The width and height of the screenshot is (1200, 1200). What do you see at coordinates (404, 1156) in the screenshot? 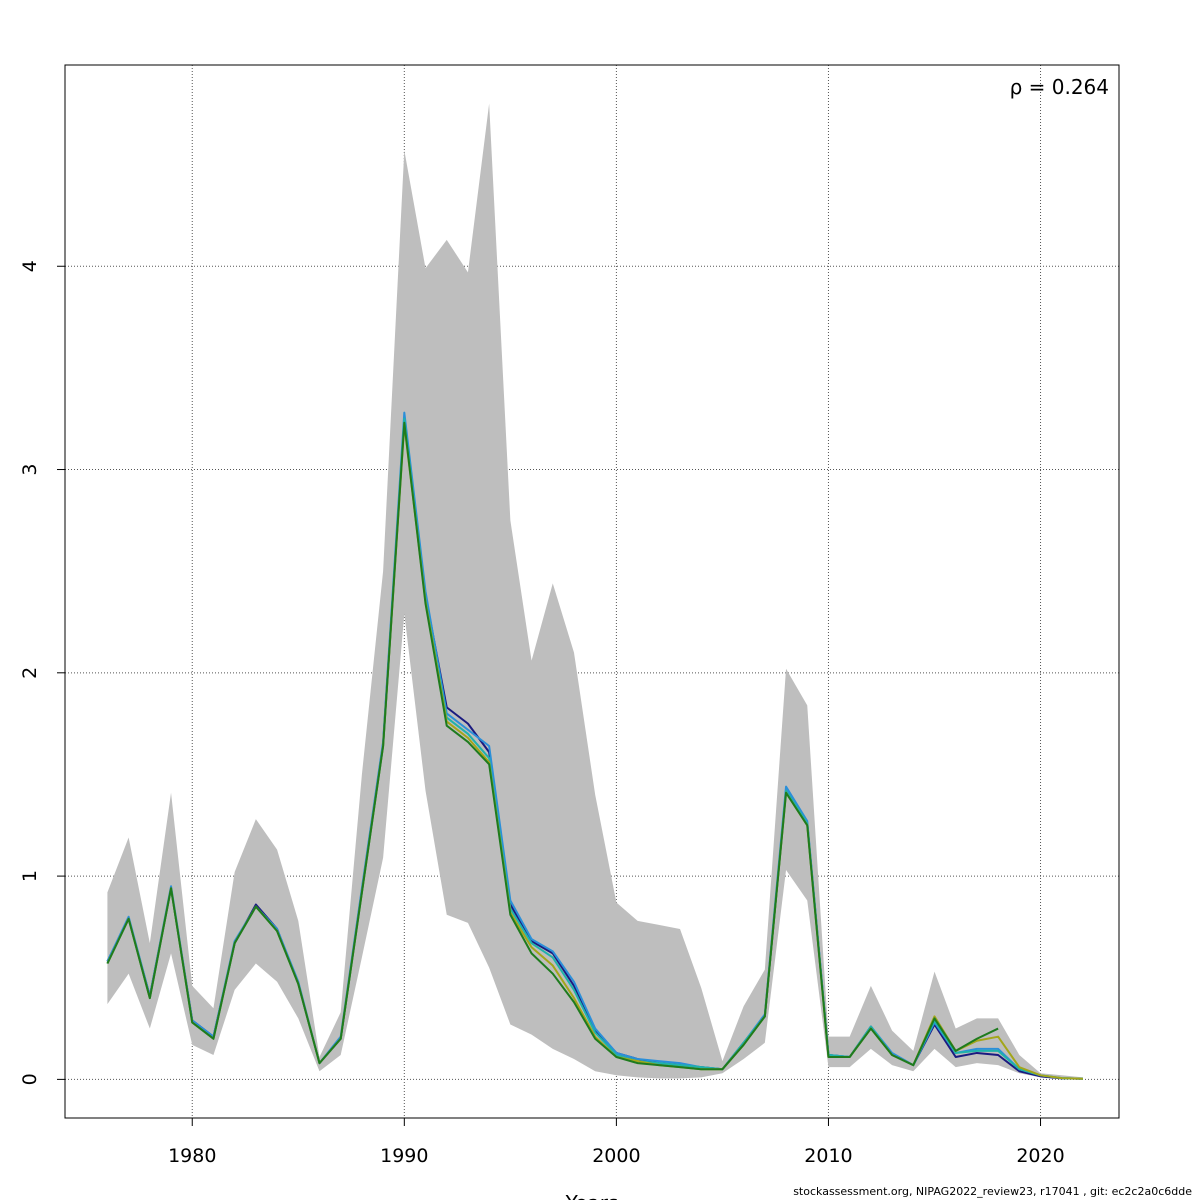
I see `x-tick-label-1990: 1990` at bounding box center [404, 1156].